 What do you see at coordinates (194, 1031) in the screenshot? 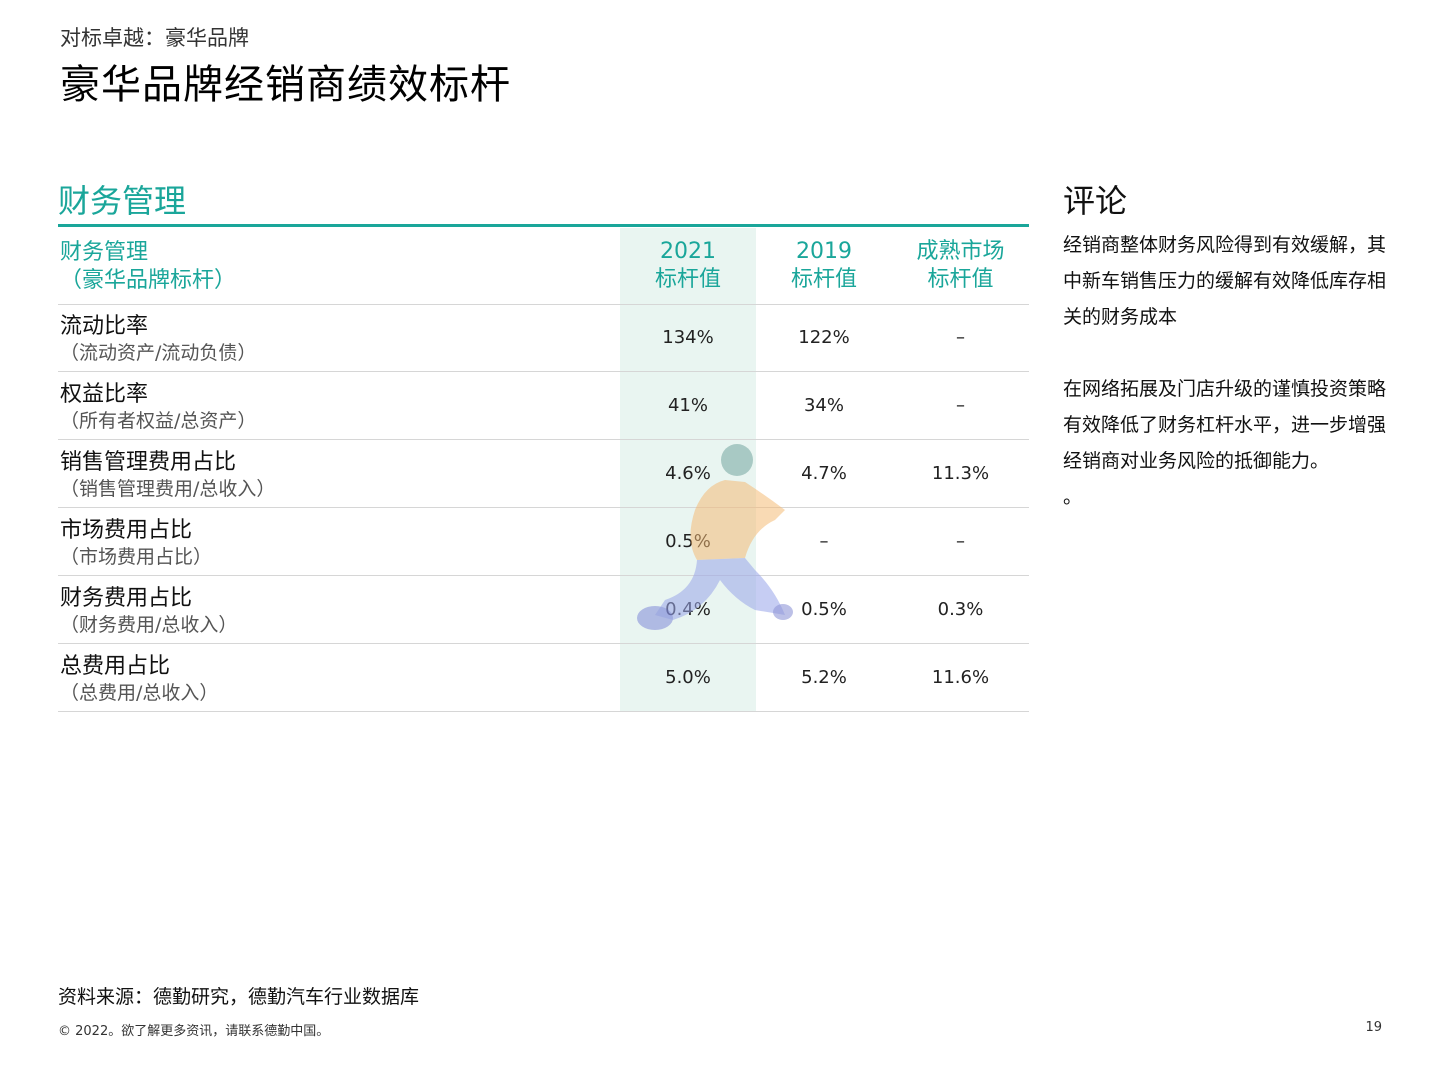
I see `copyright-note: © 2022。欲了解更多资讯，请联系德勤中国。` at bounding box center [194, 1031].